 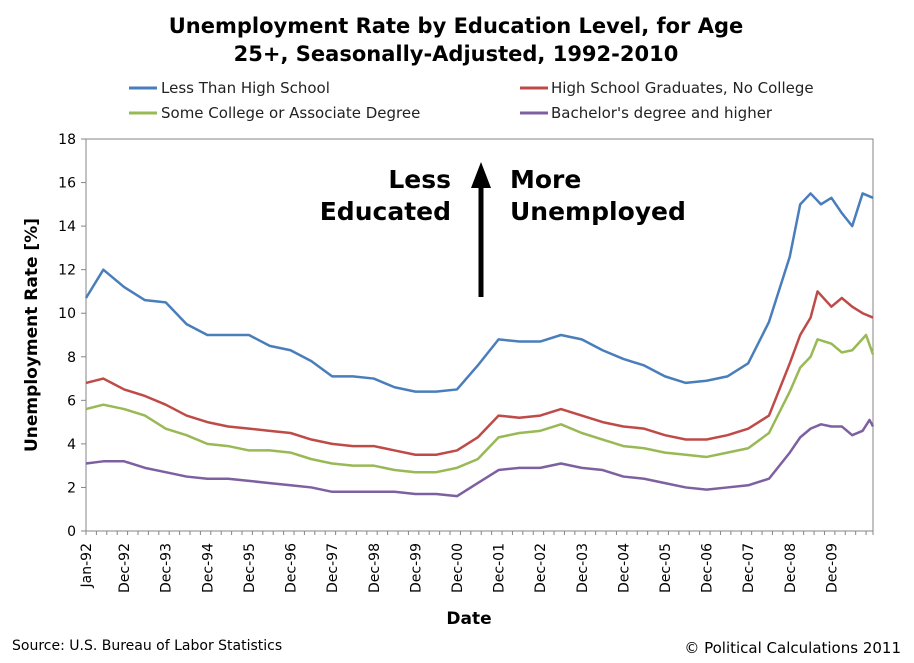 What do you see at coordinates (67, 227) in the screenshot?
I see `y-tick-label: 14` at bounding box center [67, 227].